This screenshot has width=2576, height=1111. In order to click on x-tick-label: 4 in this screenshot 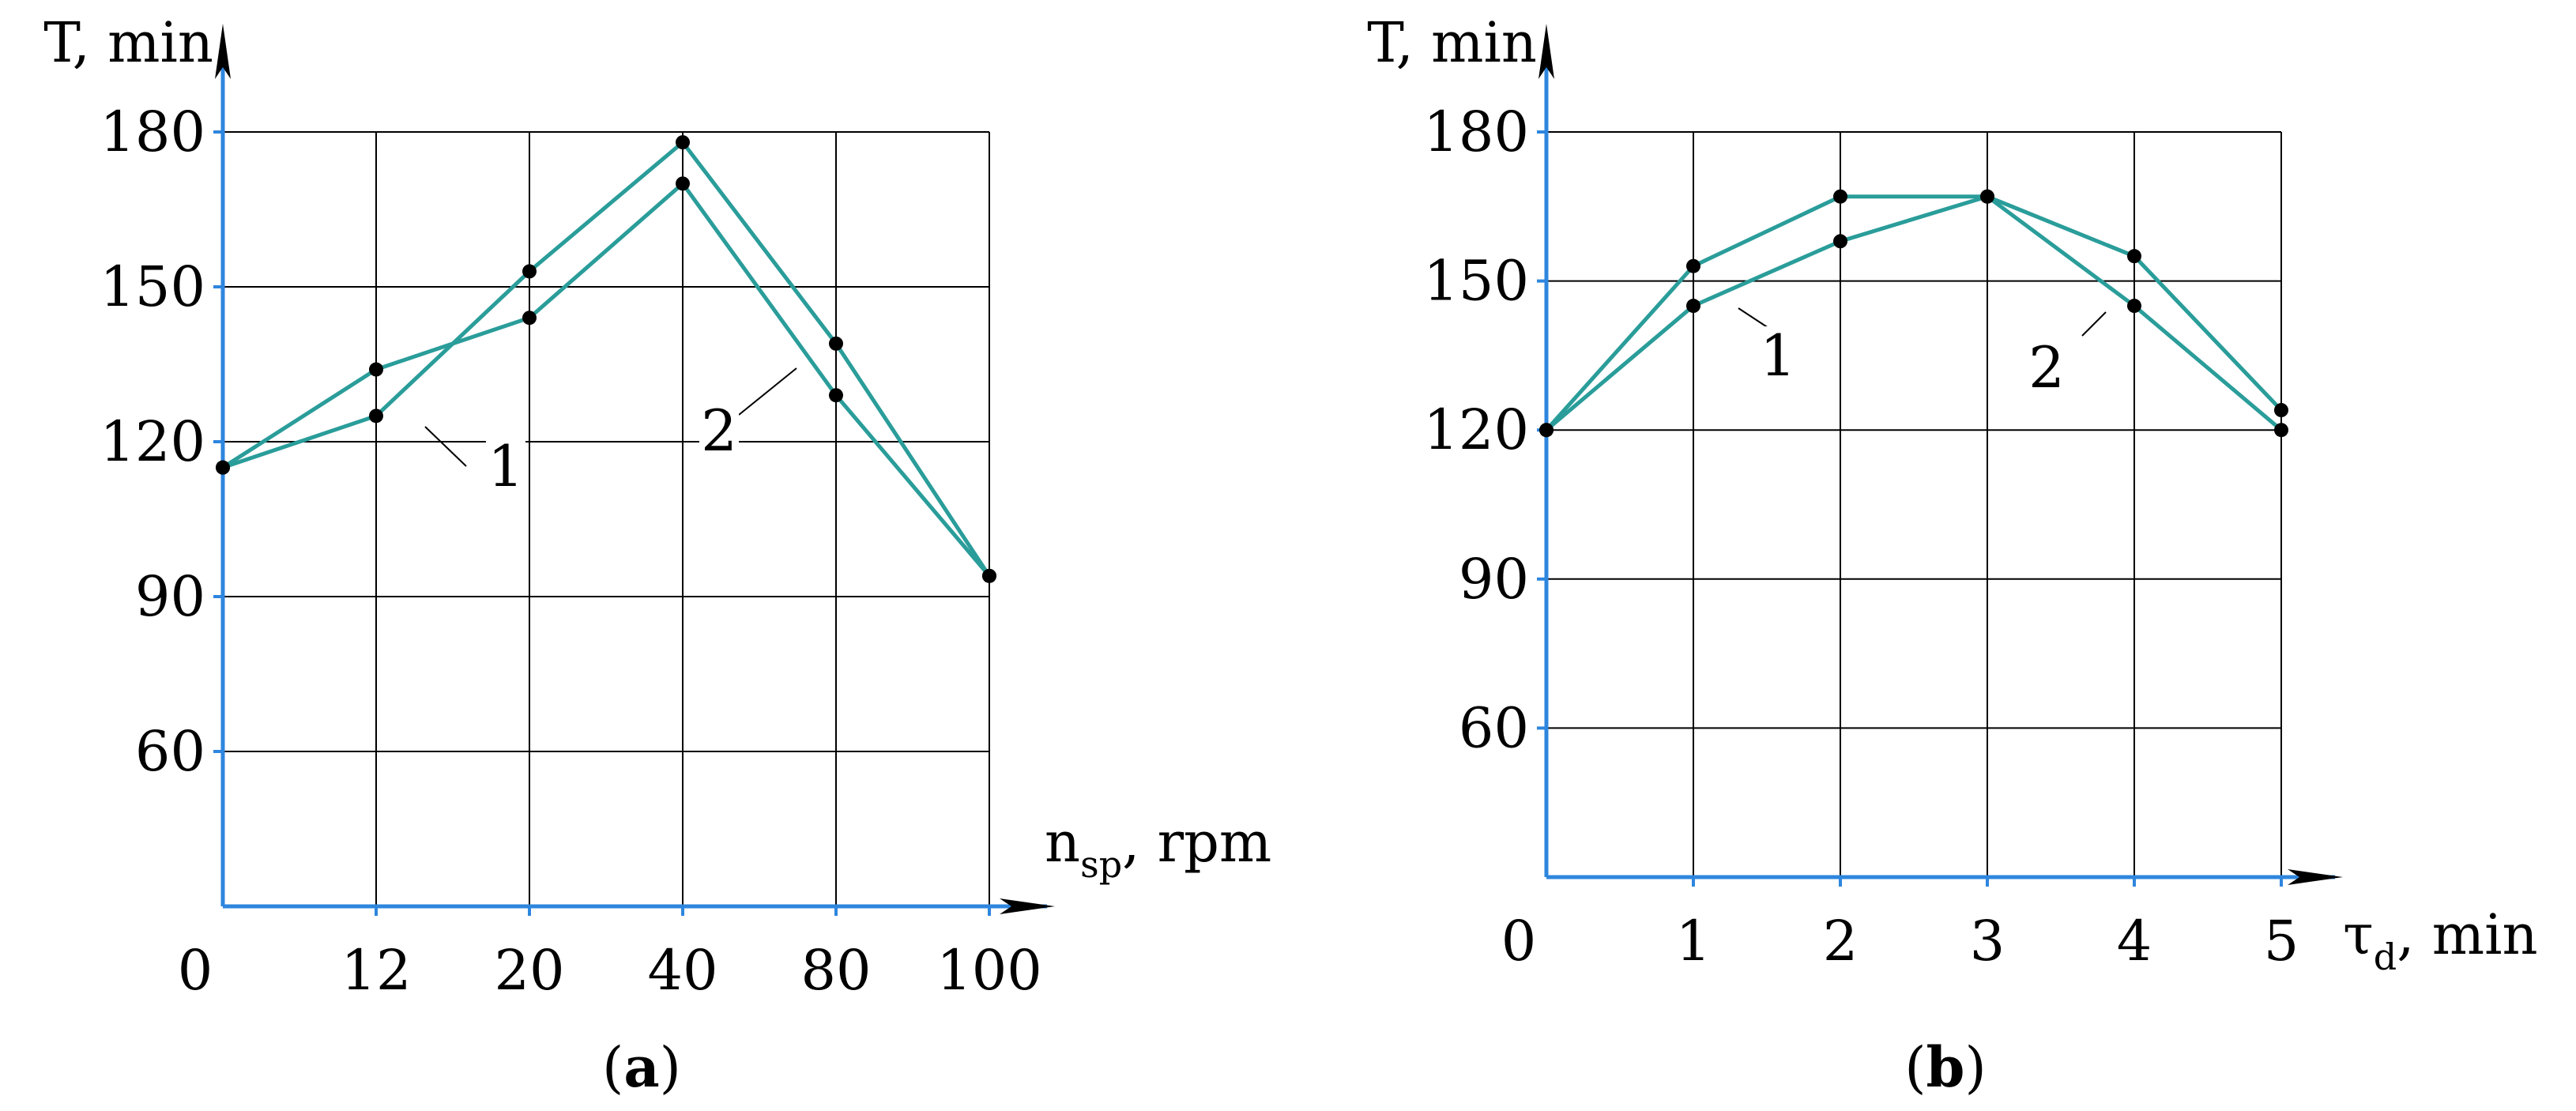, I will do `click(2134, 941)`.